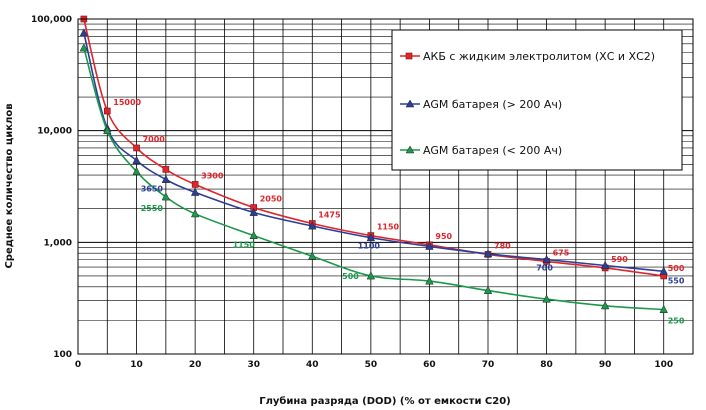 The width and height of the screenshot is (706, 410). What do you see at coordinates (253, 365) in the screenshot?
I see `x-tick-label: 30` at bounding box center [253, 365].